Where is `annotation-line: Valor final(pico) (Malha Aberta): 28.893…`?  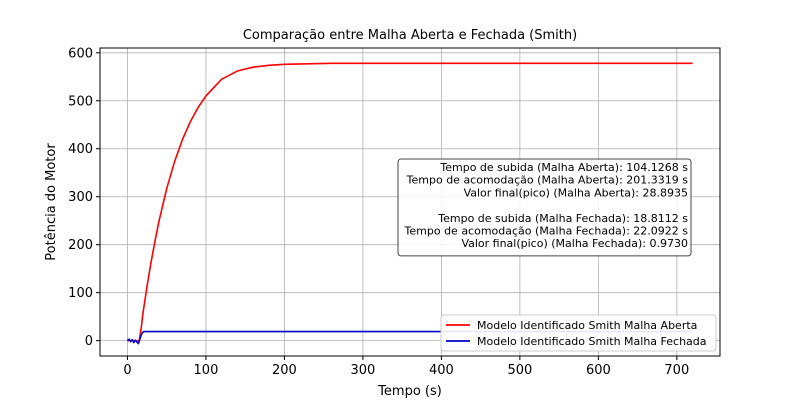
annotation-line: Valor final(pico) (Malha Aberta): 28.893… is located at coordinates (576, 192).